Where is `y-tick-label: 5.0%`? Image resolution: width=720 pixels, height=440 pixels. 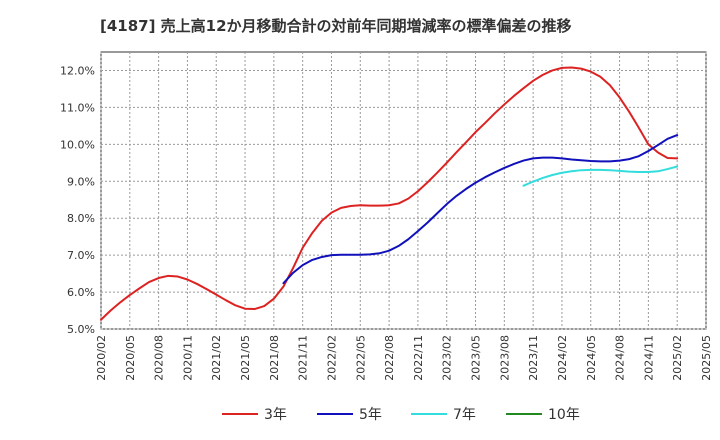
y-tick-label: 5.0% is located at coordinates (81, 329).